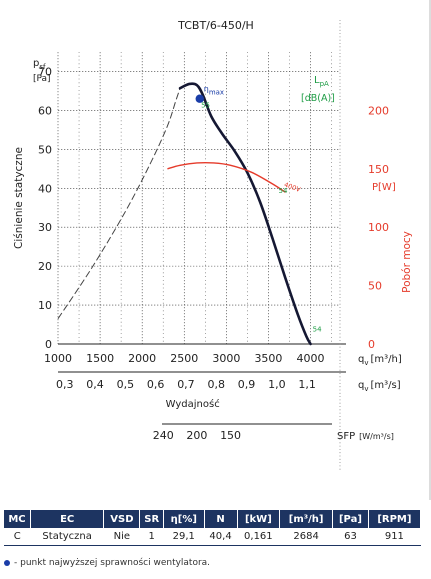 The image size is (431, 579). What do you see at coordinates (350, 519) in the screenshot?
I see `col-pa: [Pa]` at bounding box center [350, 519].